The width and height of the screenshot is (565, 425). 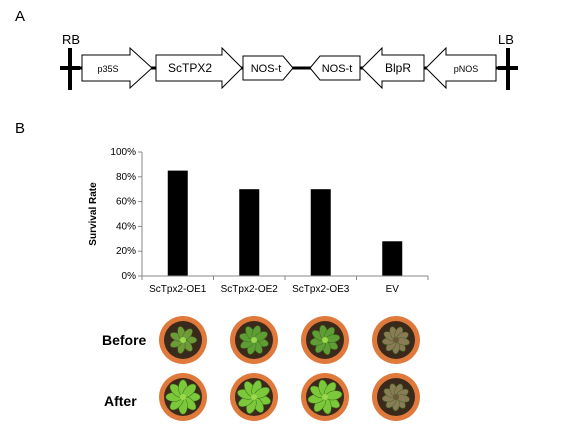 I want to click on y-axis: 0% 20% 40% 60% 80% 100%, so click(x=126, y=214).